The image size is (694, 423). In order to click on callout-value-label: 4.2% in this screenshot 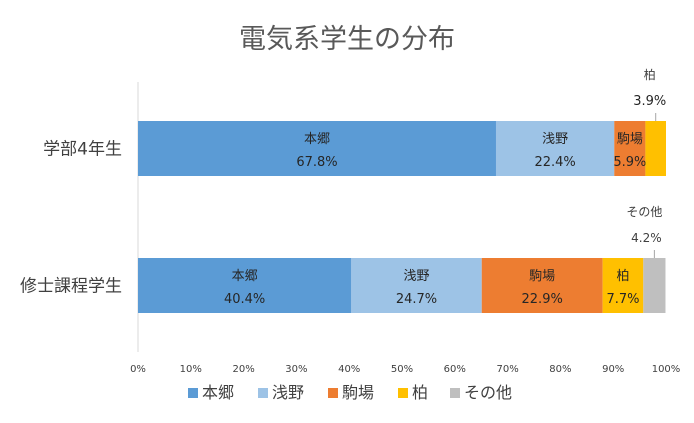, I will do `click(646, 238)`.